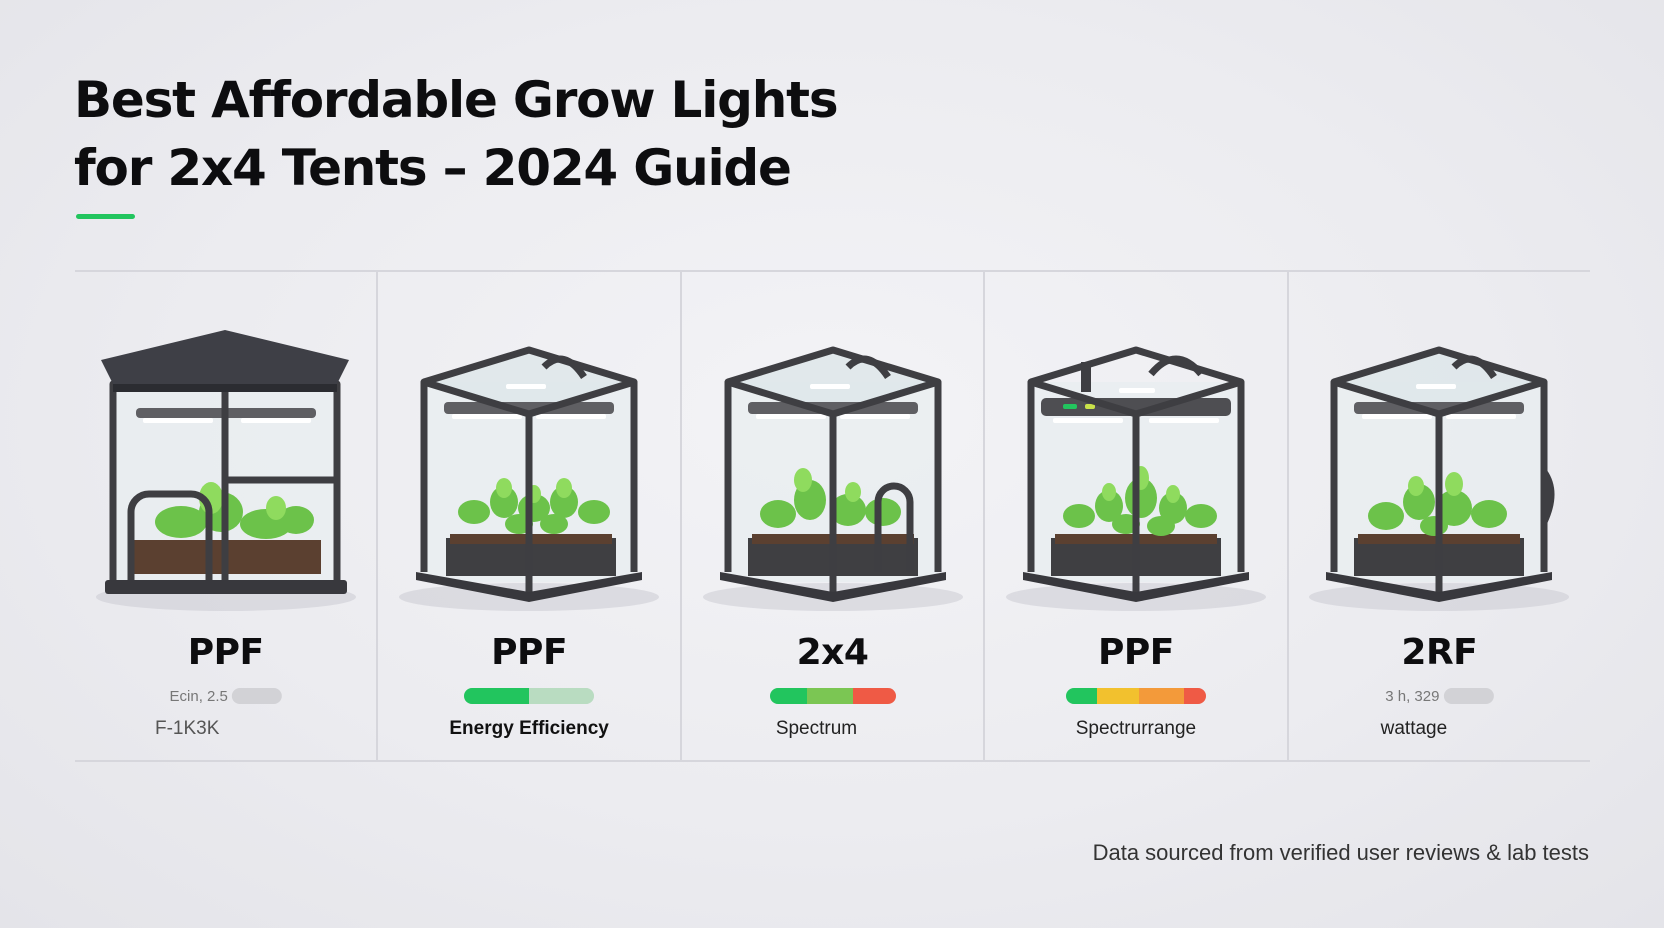 The image size is (1664, 928). Describe the element at coordinates (1161, 696) in the screenshot. I see `card-4-bar-orange` at that location.